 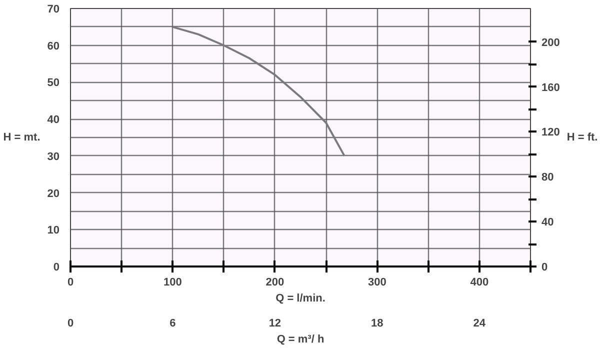 I want to click on x-tick-label: 200, so click(x=275, y=282).